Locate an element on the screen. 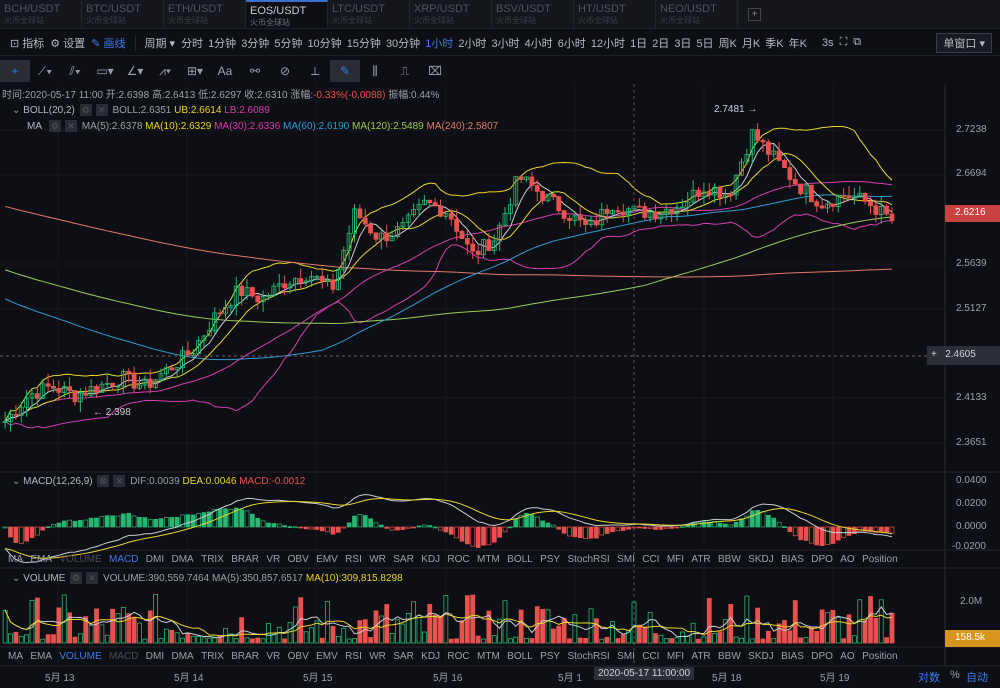 The height and width of the screenshot is (688, 1000). period-option: 5日 is located at coordinates (705, 43).